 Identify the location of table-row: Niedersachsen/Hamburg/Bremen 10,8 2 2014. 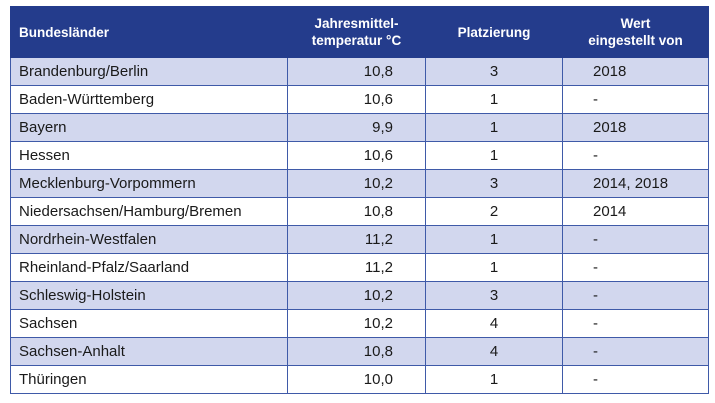
(359, 211).